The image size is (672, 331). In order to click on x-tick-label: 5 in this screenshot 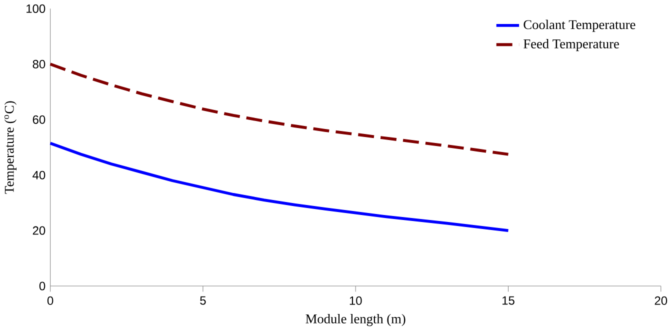, I will do `click(203, 300)`.